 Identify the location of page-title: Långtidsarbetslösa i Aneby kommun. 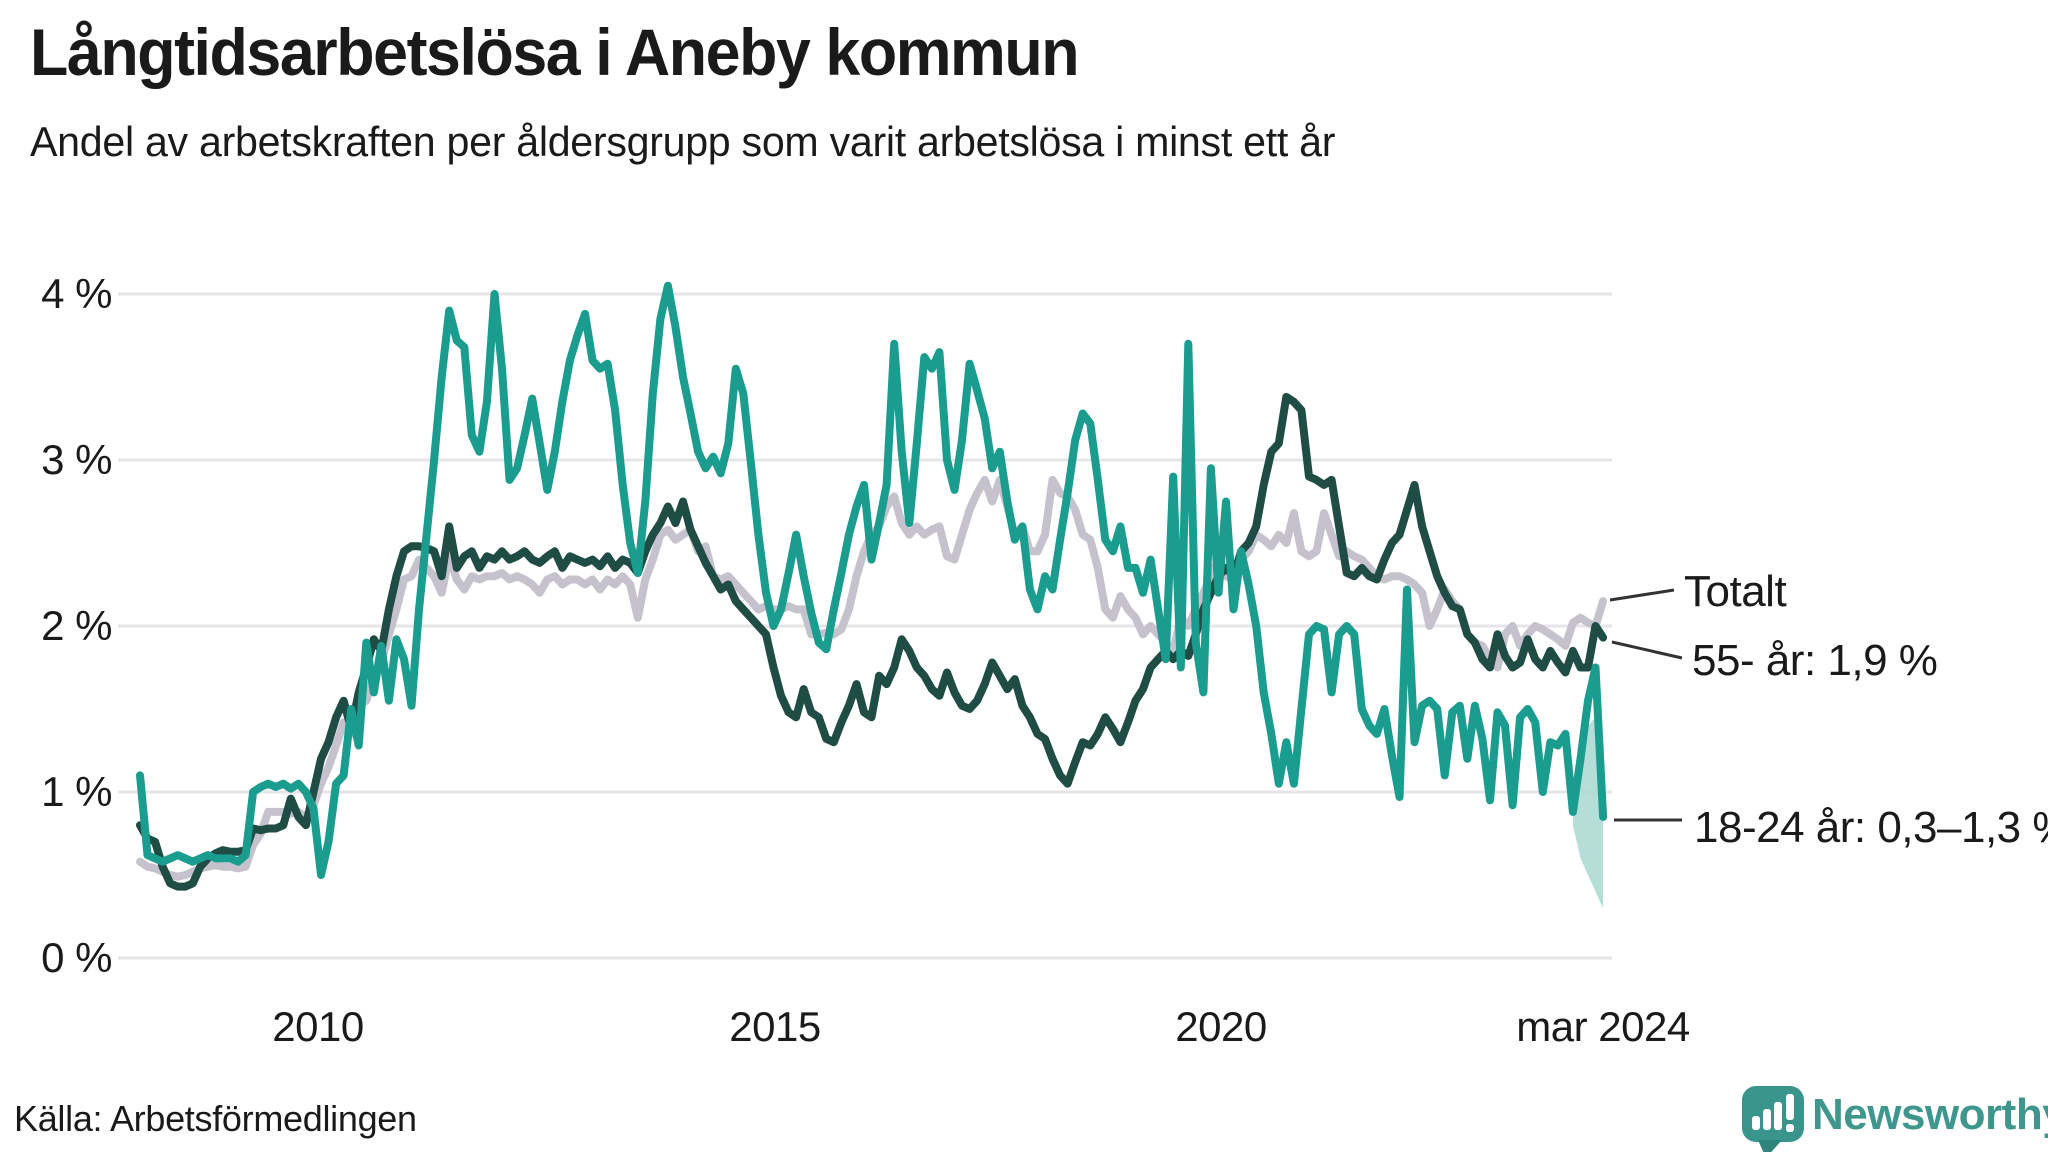
(555, 52).